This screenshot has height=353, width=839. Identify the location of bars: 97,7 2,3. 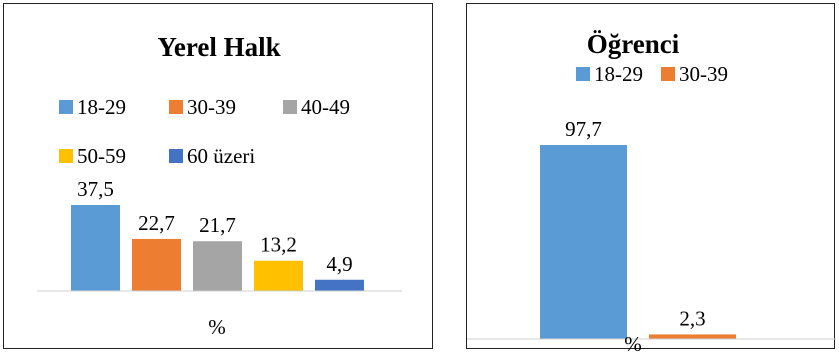
(638, 228).